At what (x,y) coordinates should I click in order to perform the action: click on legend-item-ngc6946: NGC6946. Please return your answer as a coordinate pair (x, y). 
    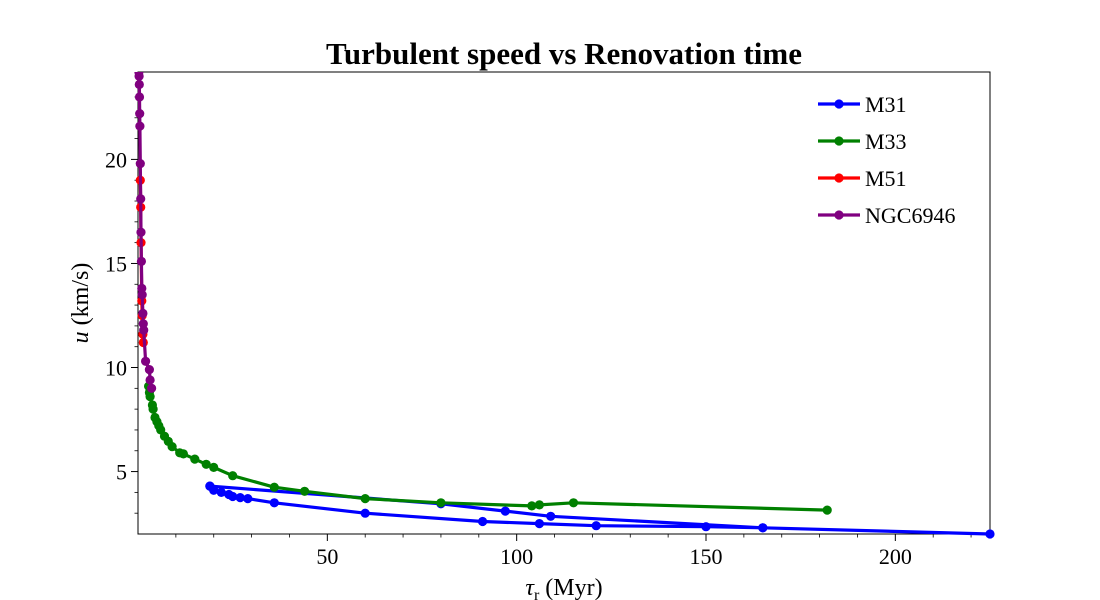
    Looking at the image, I should click on (886, 215).